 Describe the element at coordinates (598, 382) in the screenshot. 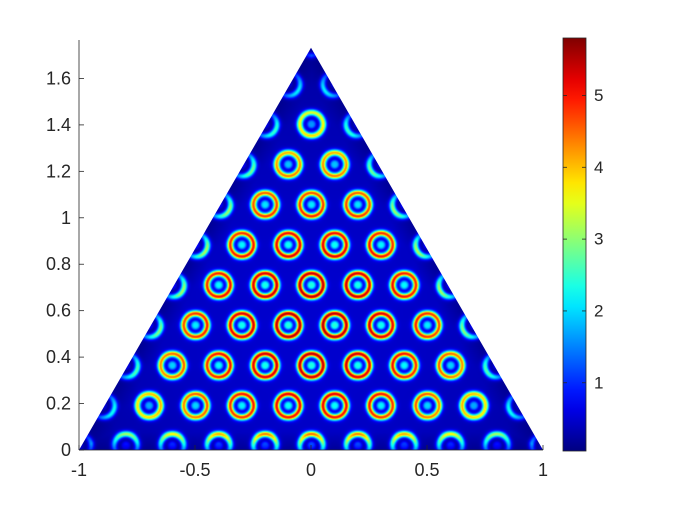

I see `colorbar-tick-label: 1` at that location.